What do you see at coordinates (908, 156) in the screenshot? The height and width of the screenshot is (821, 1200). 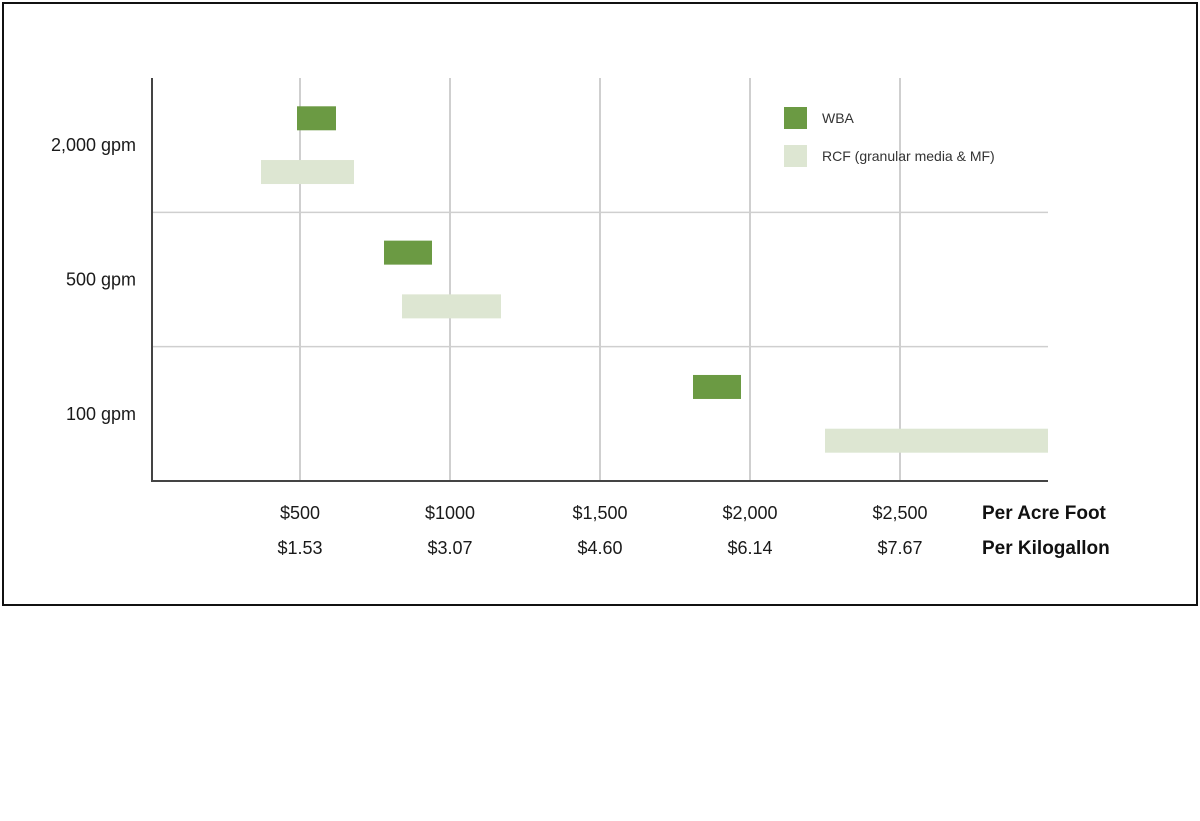 I see `legend-label-rcf: RCF (granular media & MF)` at bounding box center [908, 156].